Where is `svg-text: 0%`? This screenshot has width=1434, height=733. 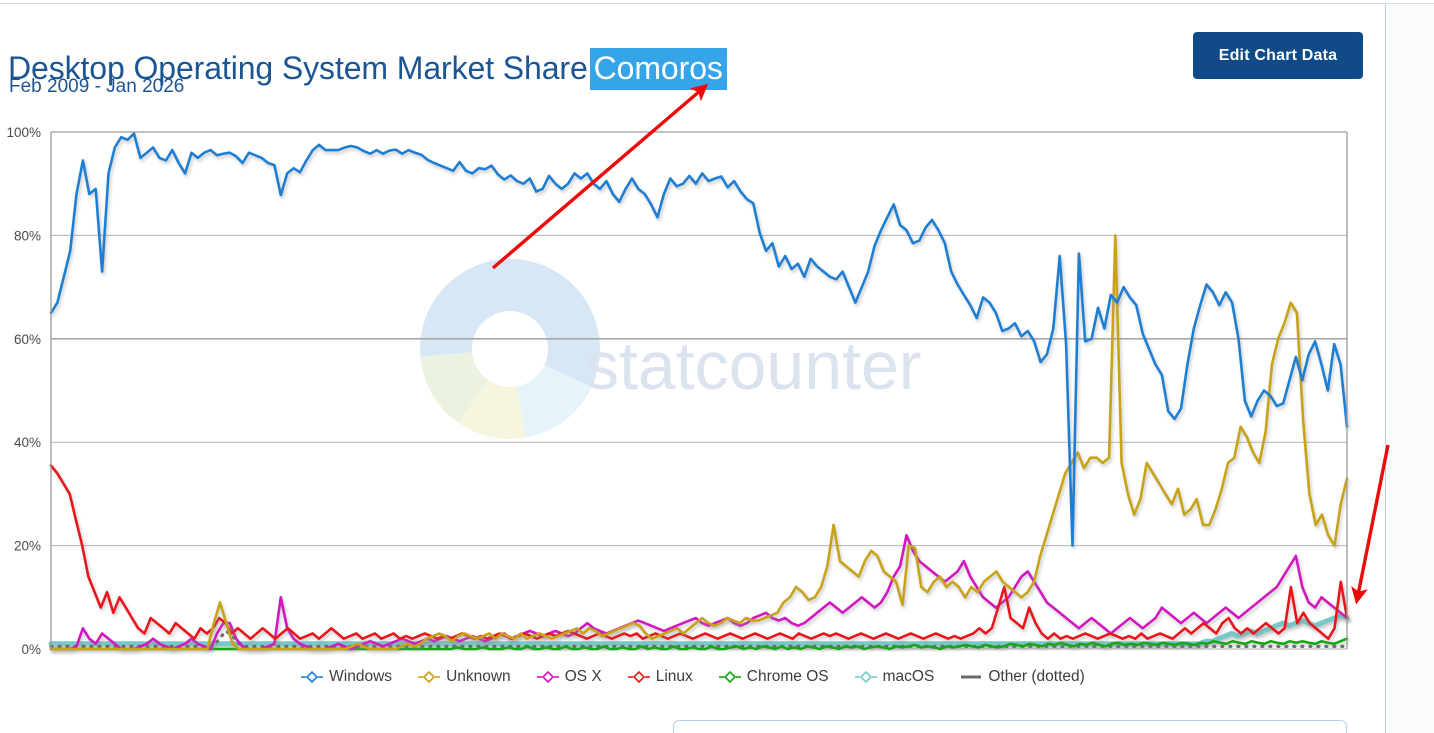
svg-text: 0% is located at coordinates (31, 649).